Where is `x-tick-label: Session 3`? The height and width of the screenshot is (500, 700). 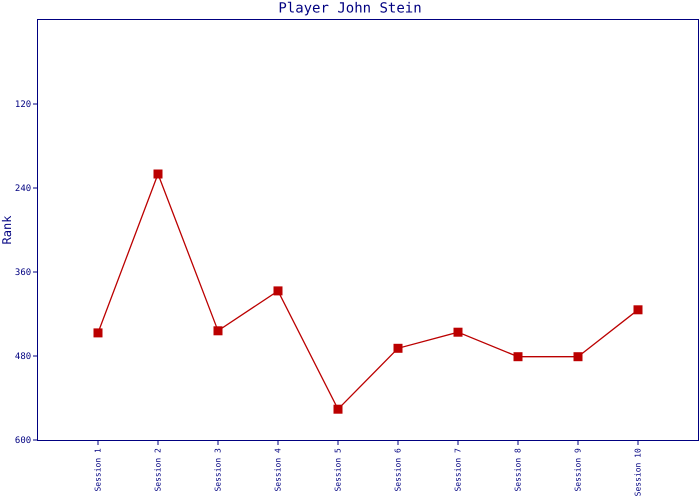 x-tick-label: Session 3 is located at coordinates (218, 470).